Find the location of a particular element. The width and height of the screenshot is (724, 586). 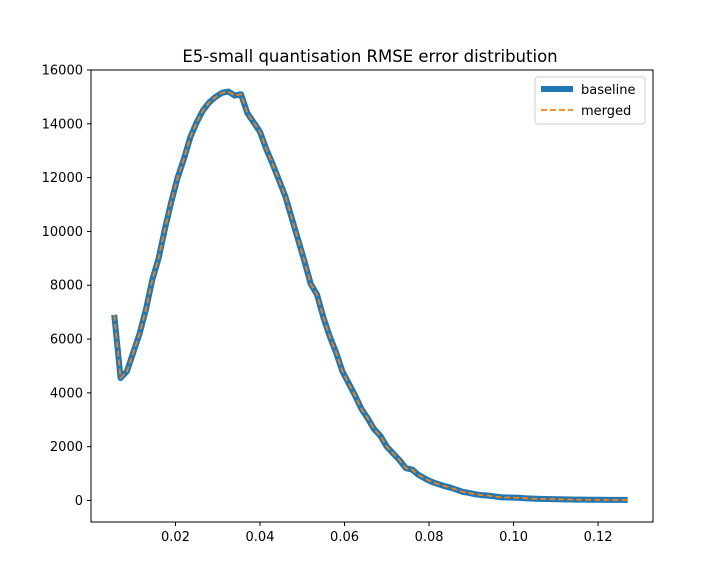

y-axis-ticks: 0 2000 4000 6000 8000 10000 12000 14000 16000 is located at coordinates (66, 286).